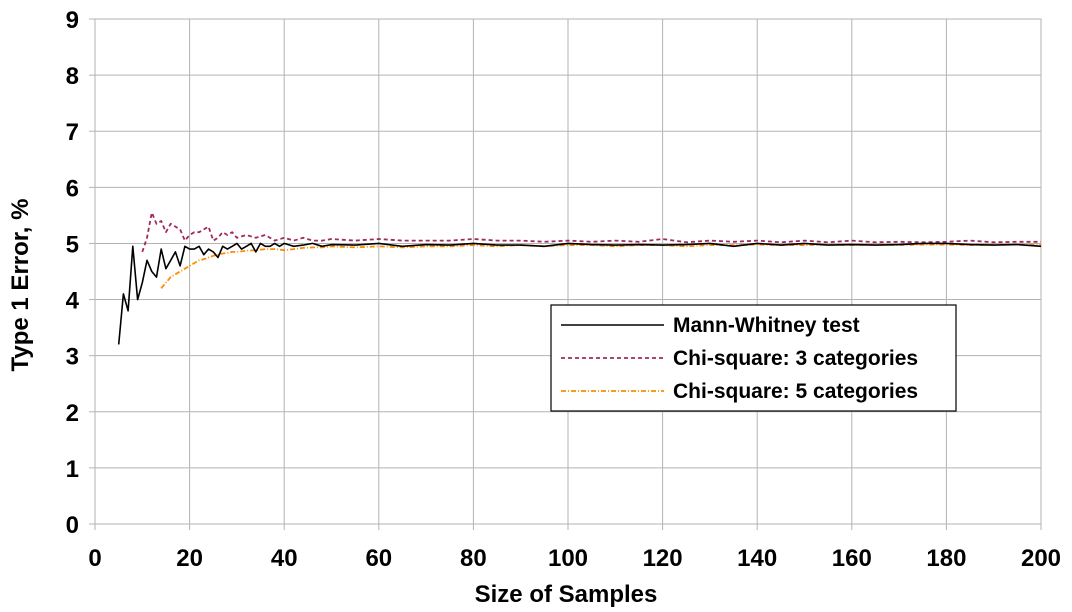 The height and width of the screenshot is (612, 1072). I want to click on series-line-chi-square-5-categories, so click(600, 266).